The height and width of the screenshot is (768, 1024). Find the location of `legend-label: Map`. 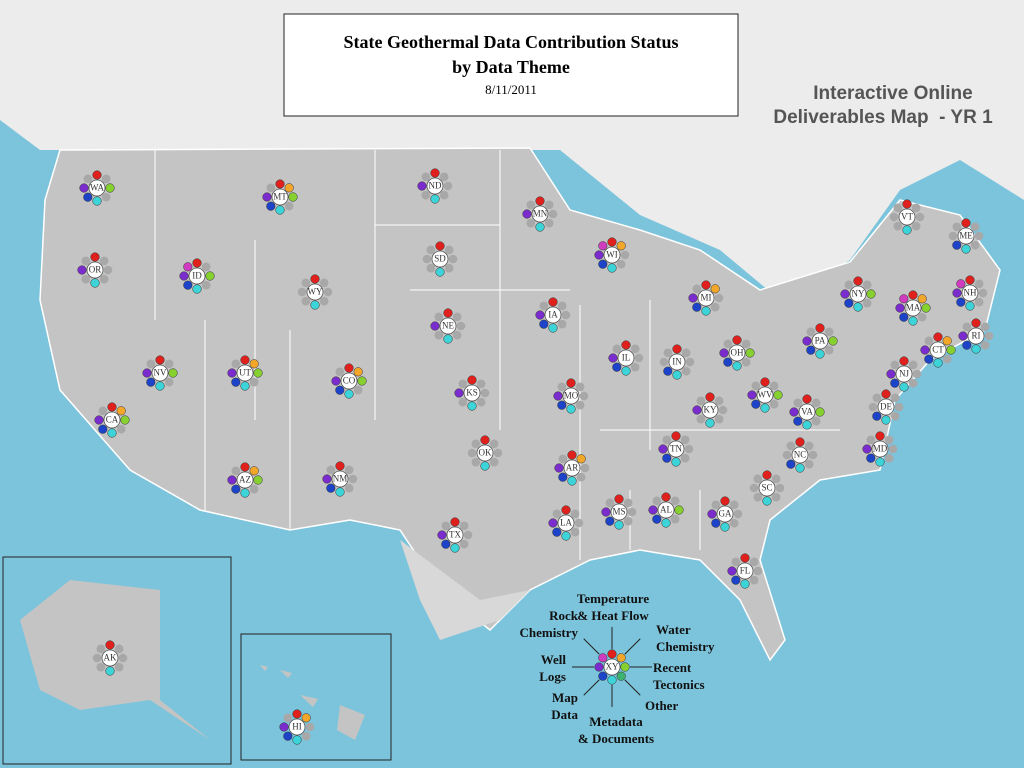

legend-label: Map is located at coordinates (565, 697).